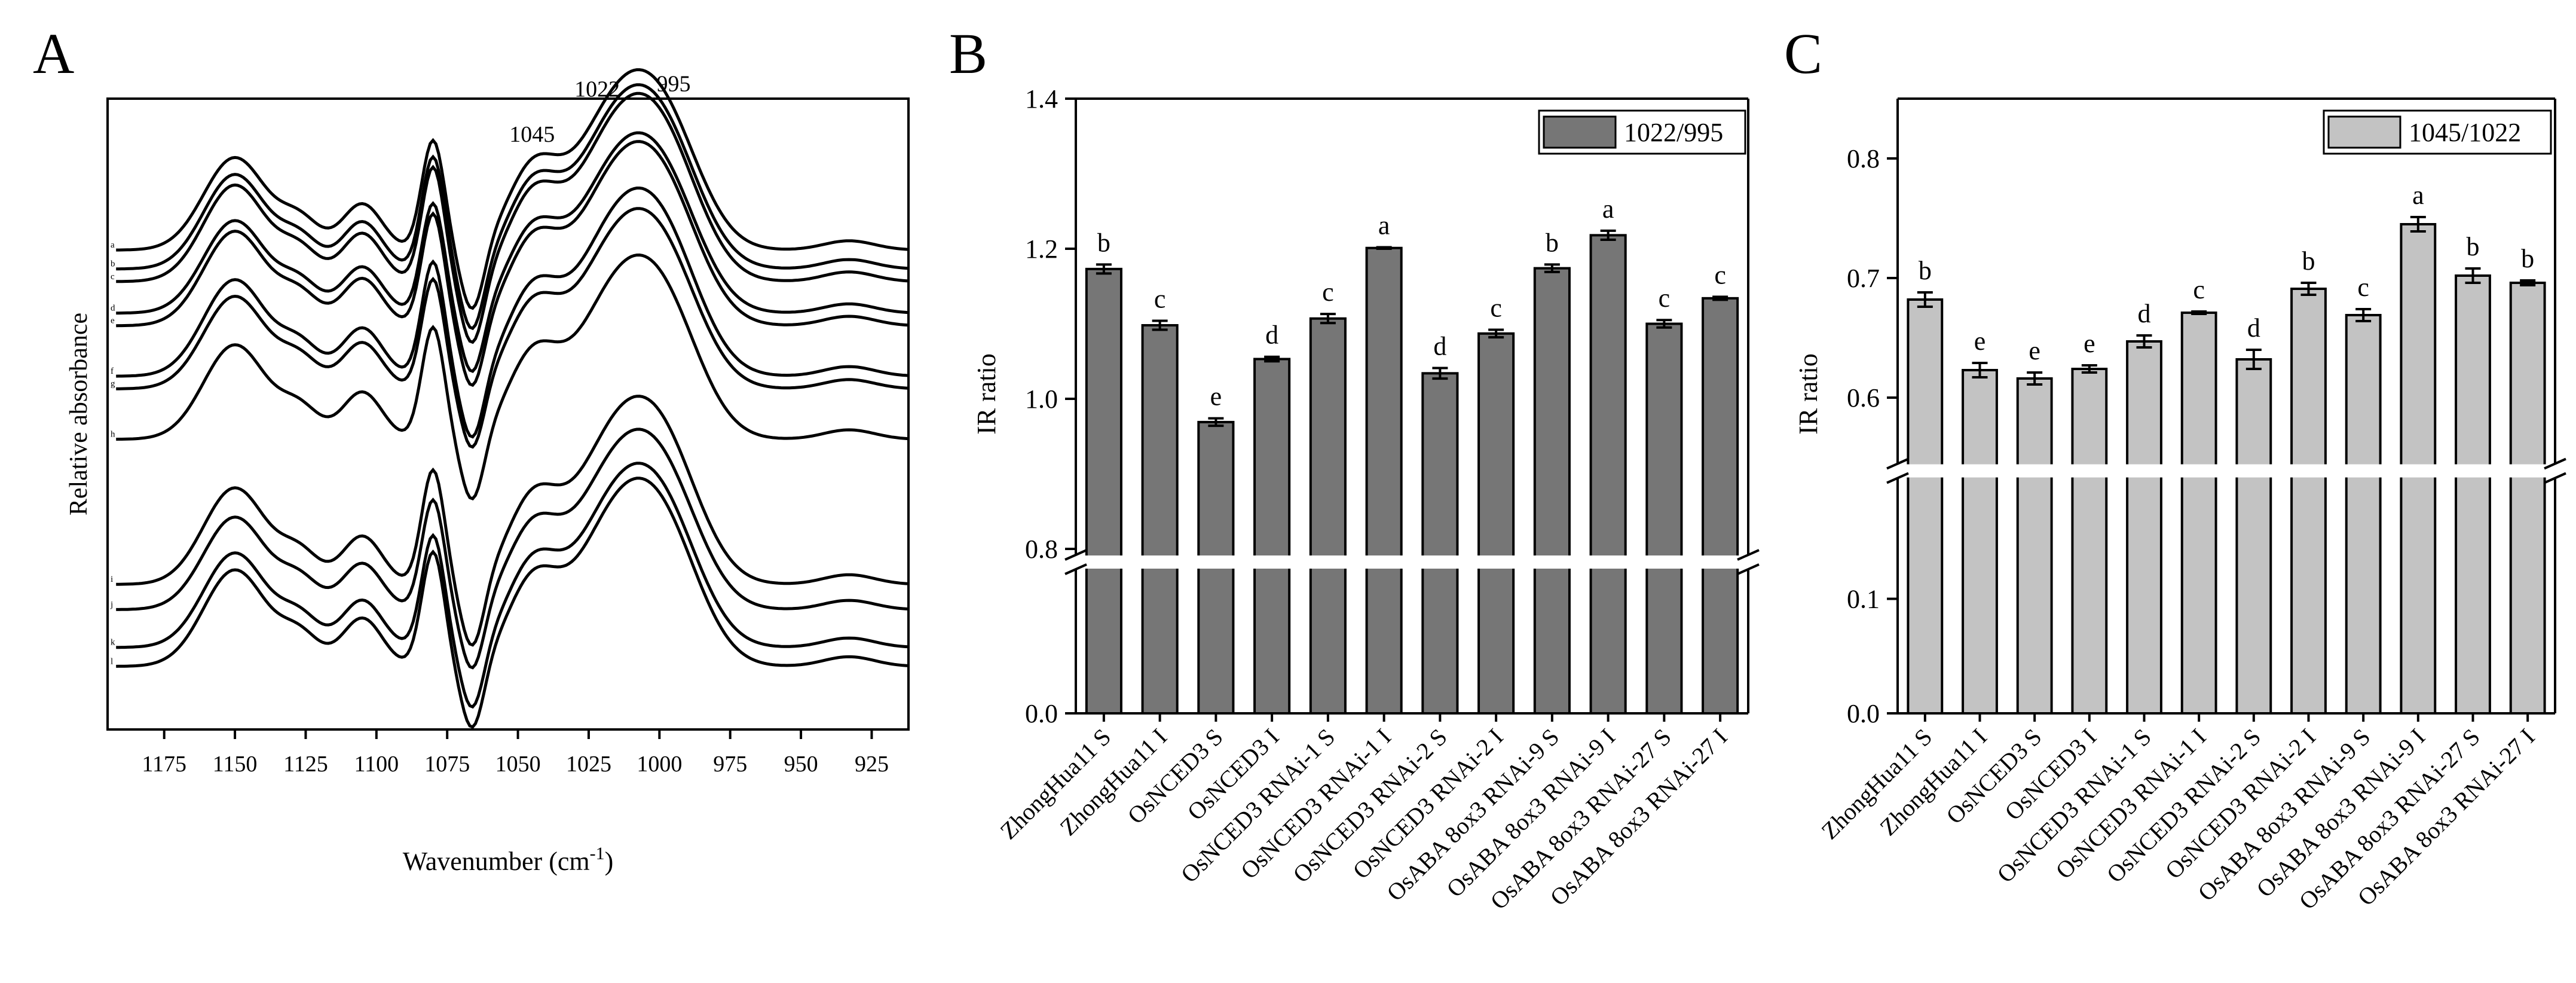 The image size is (2576, 983). What do you see at coordinates (113, 321) in the screenshot?
I see `spectrum-label-e: e` at bounding box center [113, 321].